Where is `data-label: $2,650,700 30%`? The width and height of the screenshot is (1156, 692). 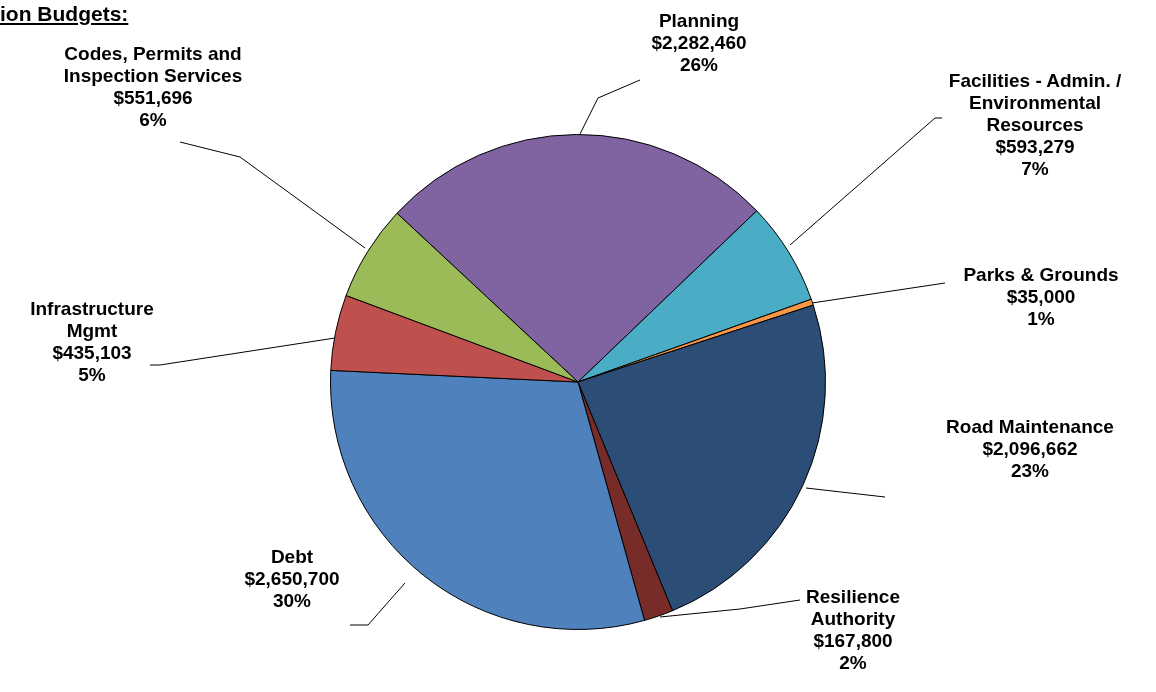
data-label: $2,650,700 30% is located at coordinates (292, 589).